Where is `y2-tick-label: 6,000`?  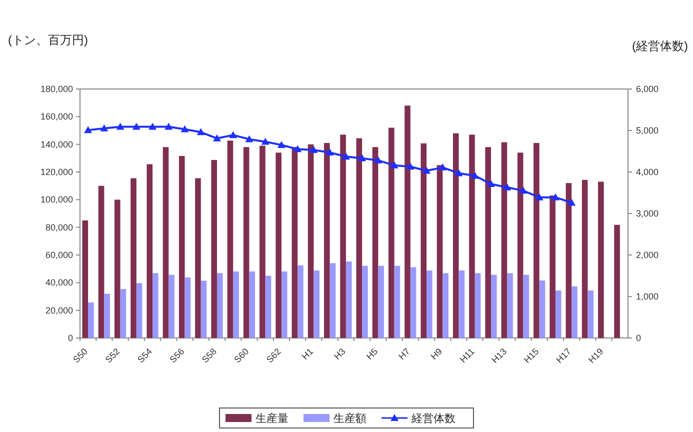 y2-tick-label: 6,000 is located at coordinates (647, 89).